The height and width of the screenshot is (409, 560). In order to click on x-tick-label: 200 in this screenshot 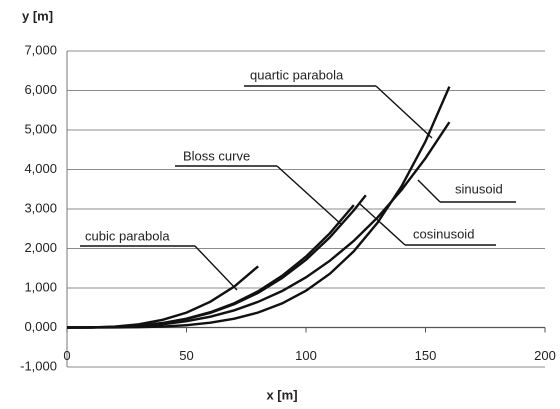, I will do `click(545, 355)`.